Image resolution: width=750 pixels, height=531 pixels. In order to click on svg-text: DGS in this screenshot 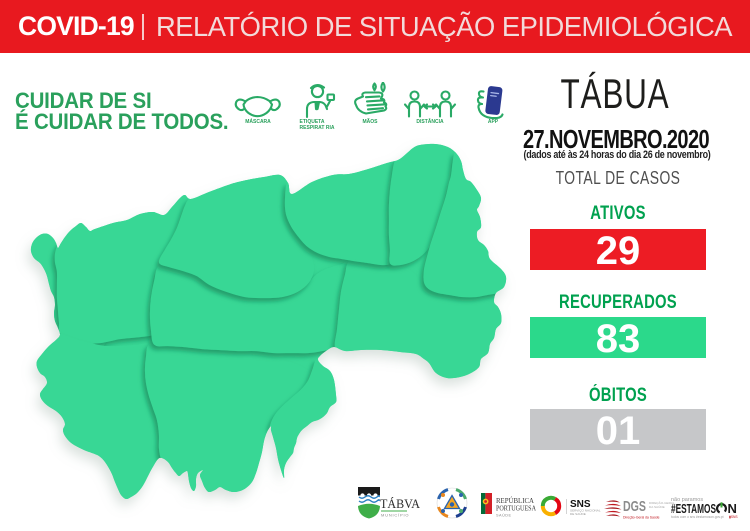, I will do `click(634, 506)`.